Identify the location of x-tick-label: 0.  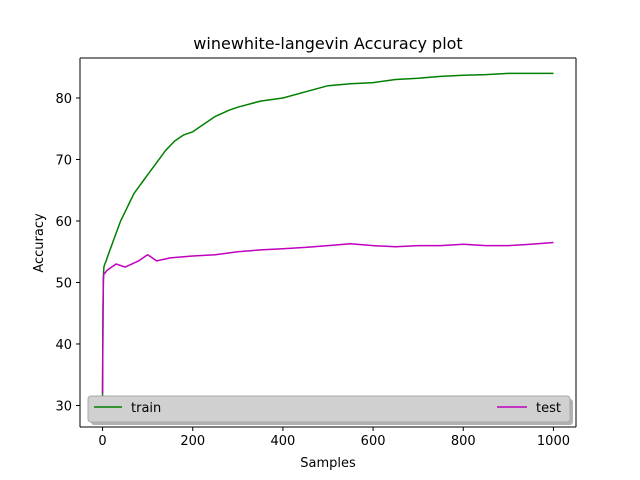
(102, 441).